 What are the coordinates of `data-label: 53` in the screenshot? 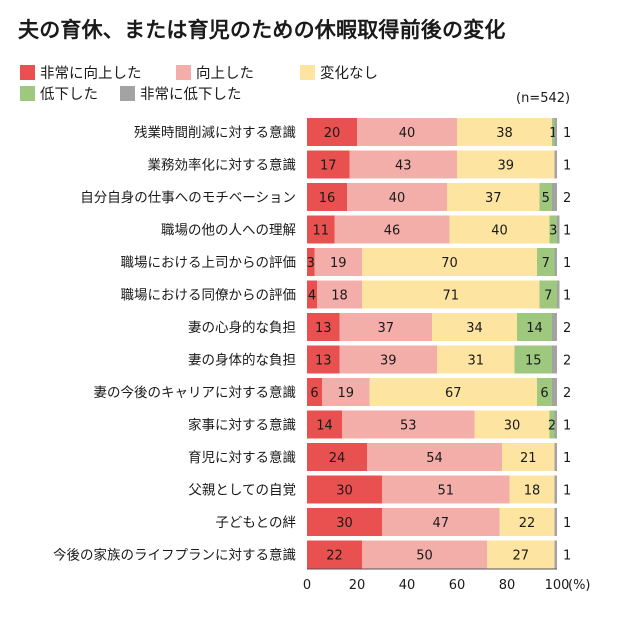 It's located at (408, 426).